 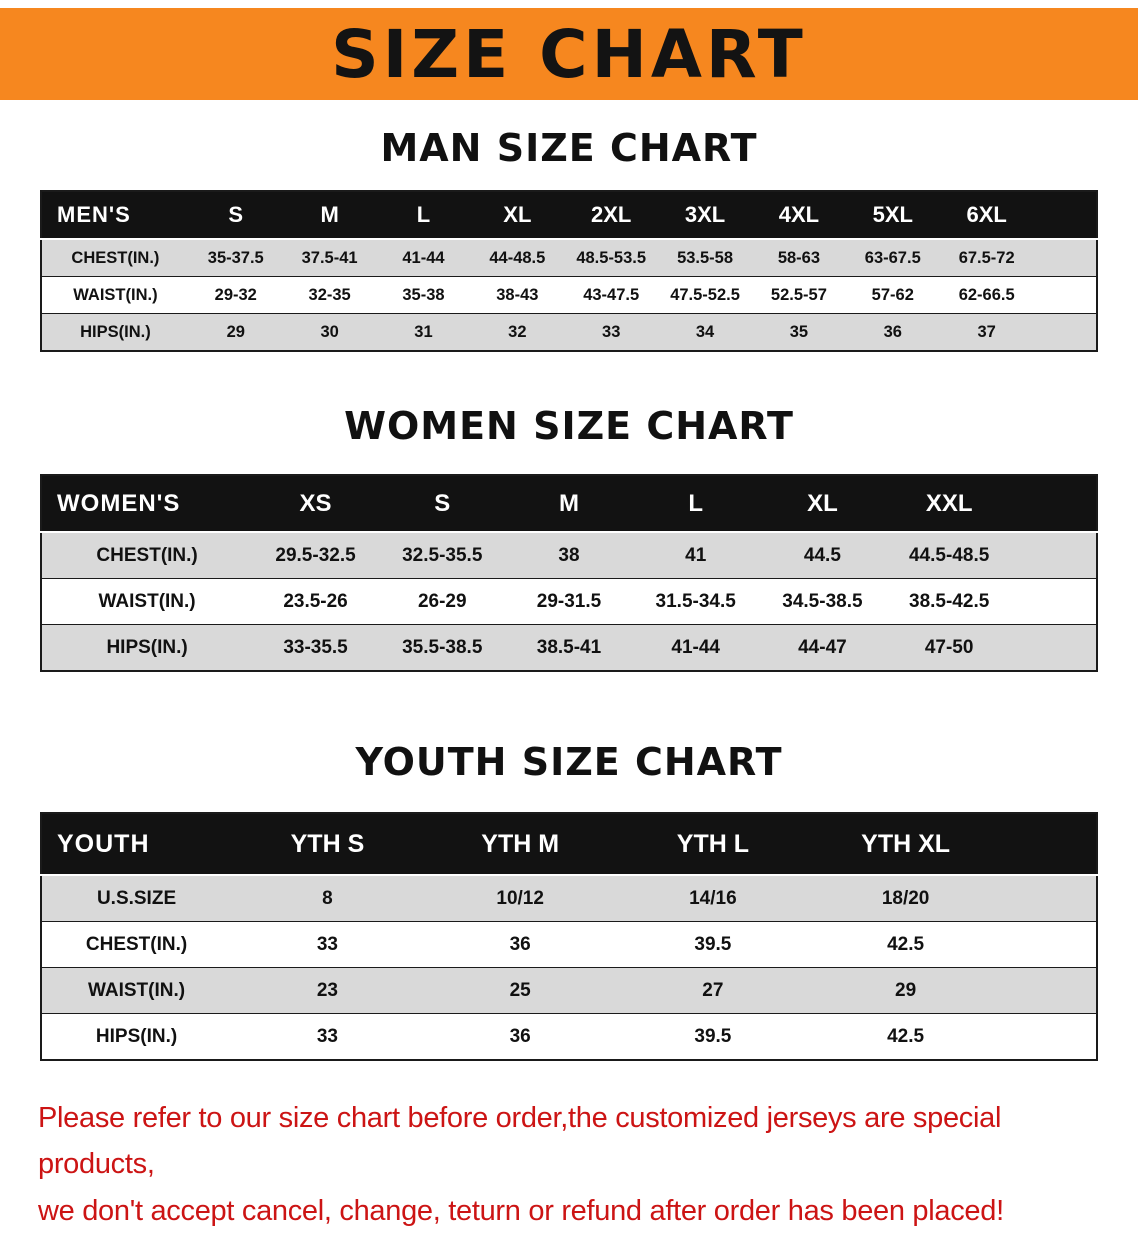 I want to click on table-corner-header: WOMEN'S, so click(x=147, y=504).